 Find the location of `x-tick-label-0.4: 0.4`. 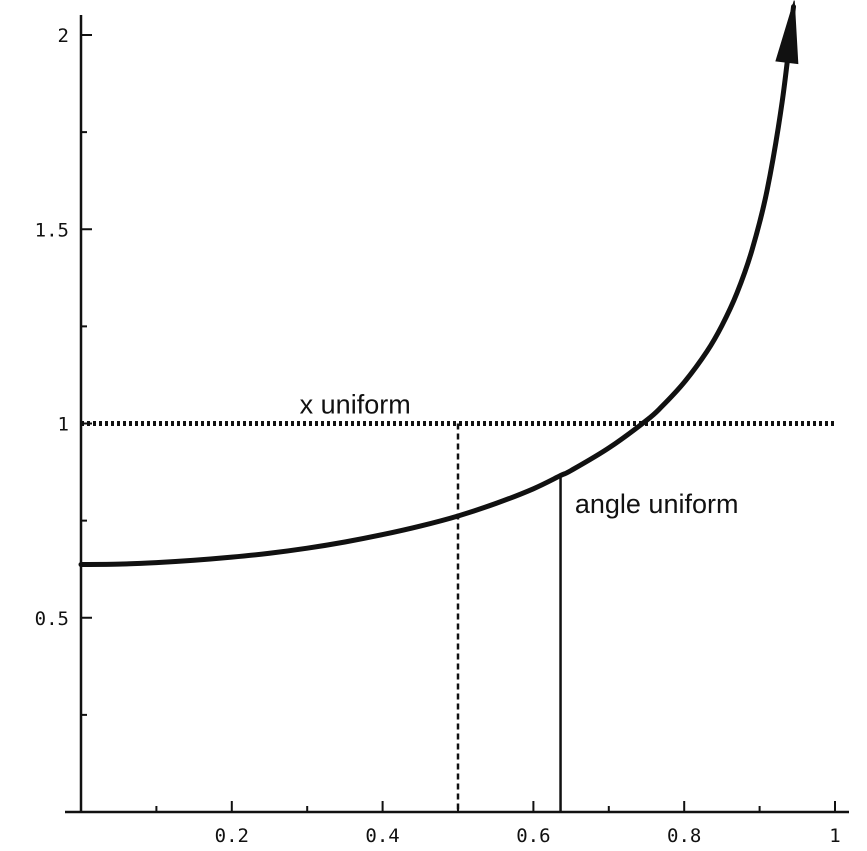

x-tick-label-0.4: 0.4 is located at coordinates (382, 836).